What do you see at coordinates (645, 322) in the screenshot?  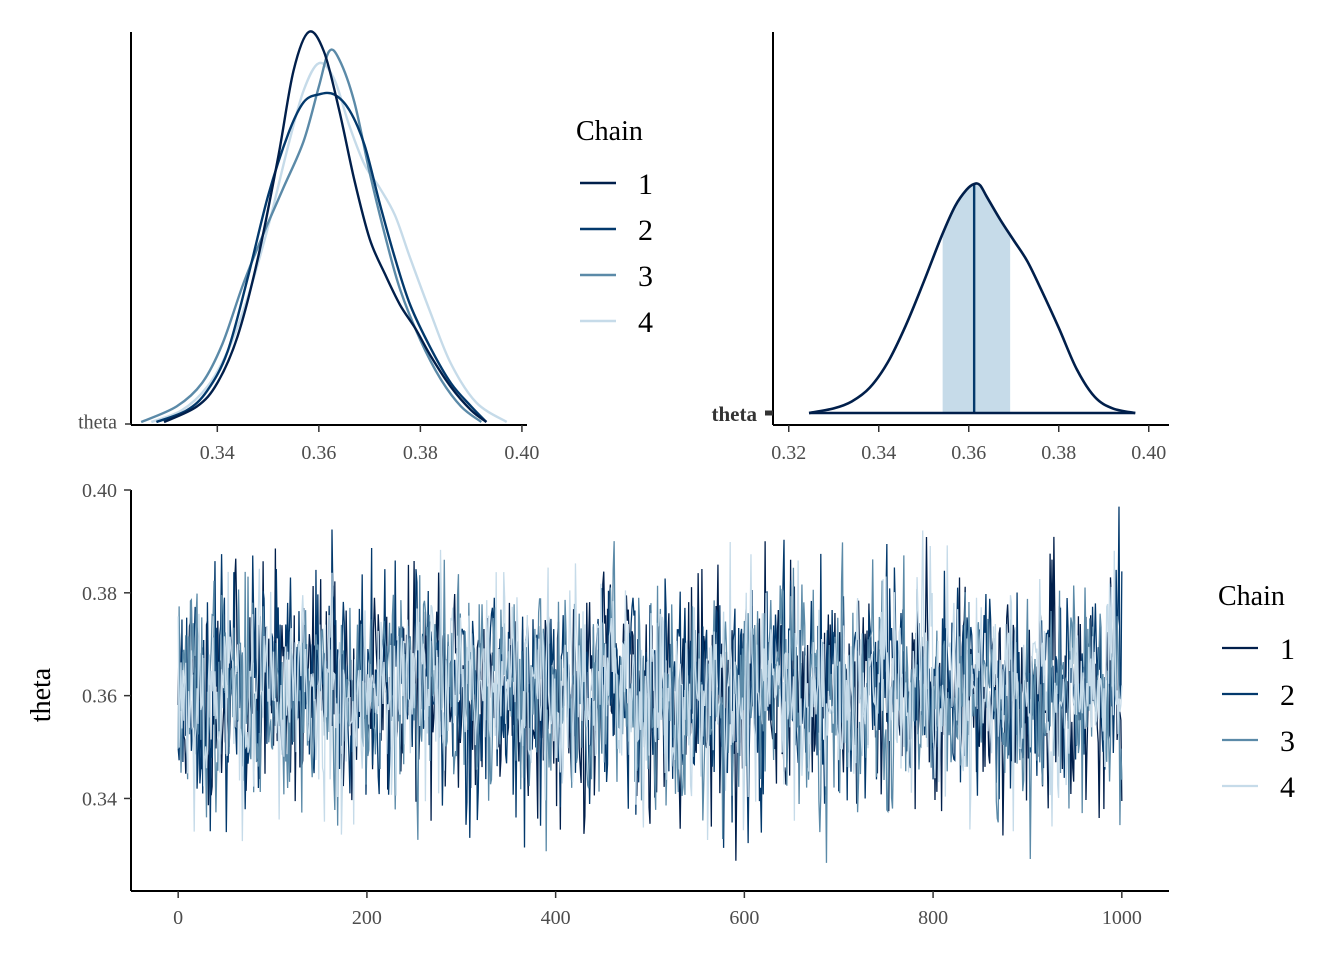 I see `legend-label-chain-4: 4` at bounding box center [645, 322].